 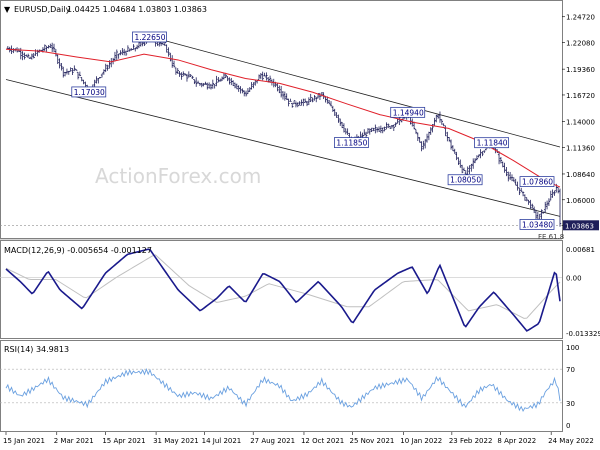 What do you see at coordinates (137, 9) in the screenshot?
I see `ohlc-readout: 1.04425 1.04684 1.03803 1.03863` at bounding box center [137, 9].